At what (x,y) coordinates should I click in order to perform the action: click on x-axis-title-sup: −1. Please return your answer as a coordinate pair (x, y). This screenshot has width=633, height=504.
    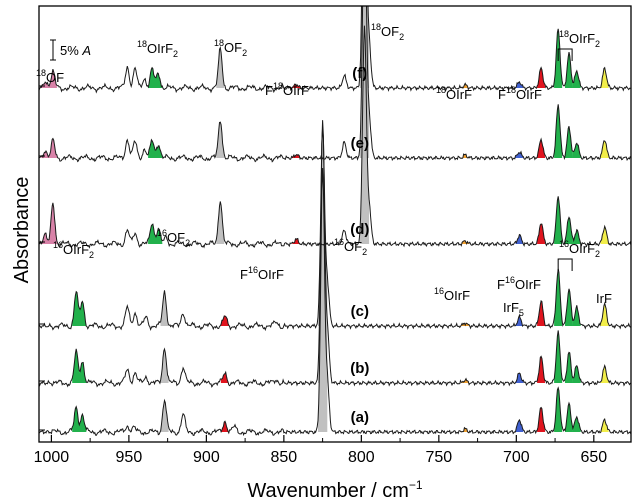
    Looking at the image, I should click on (416, 485).